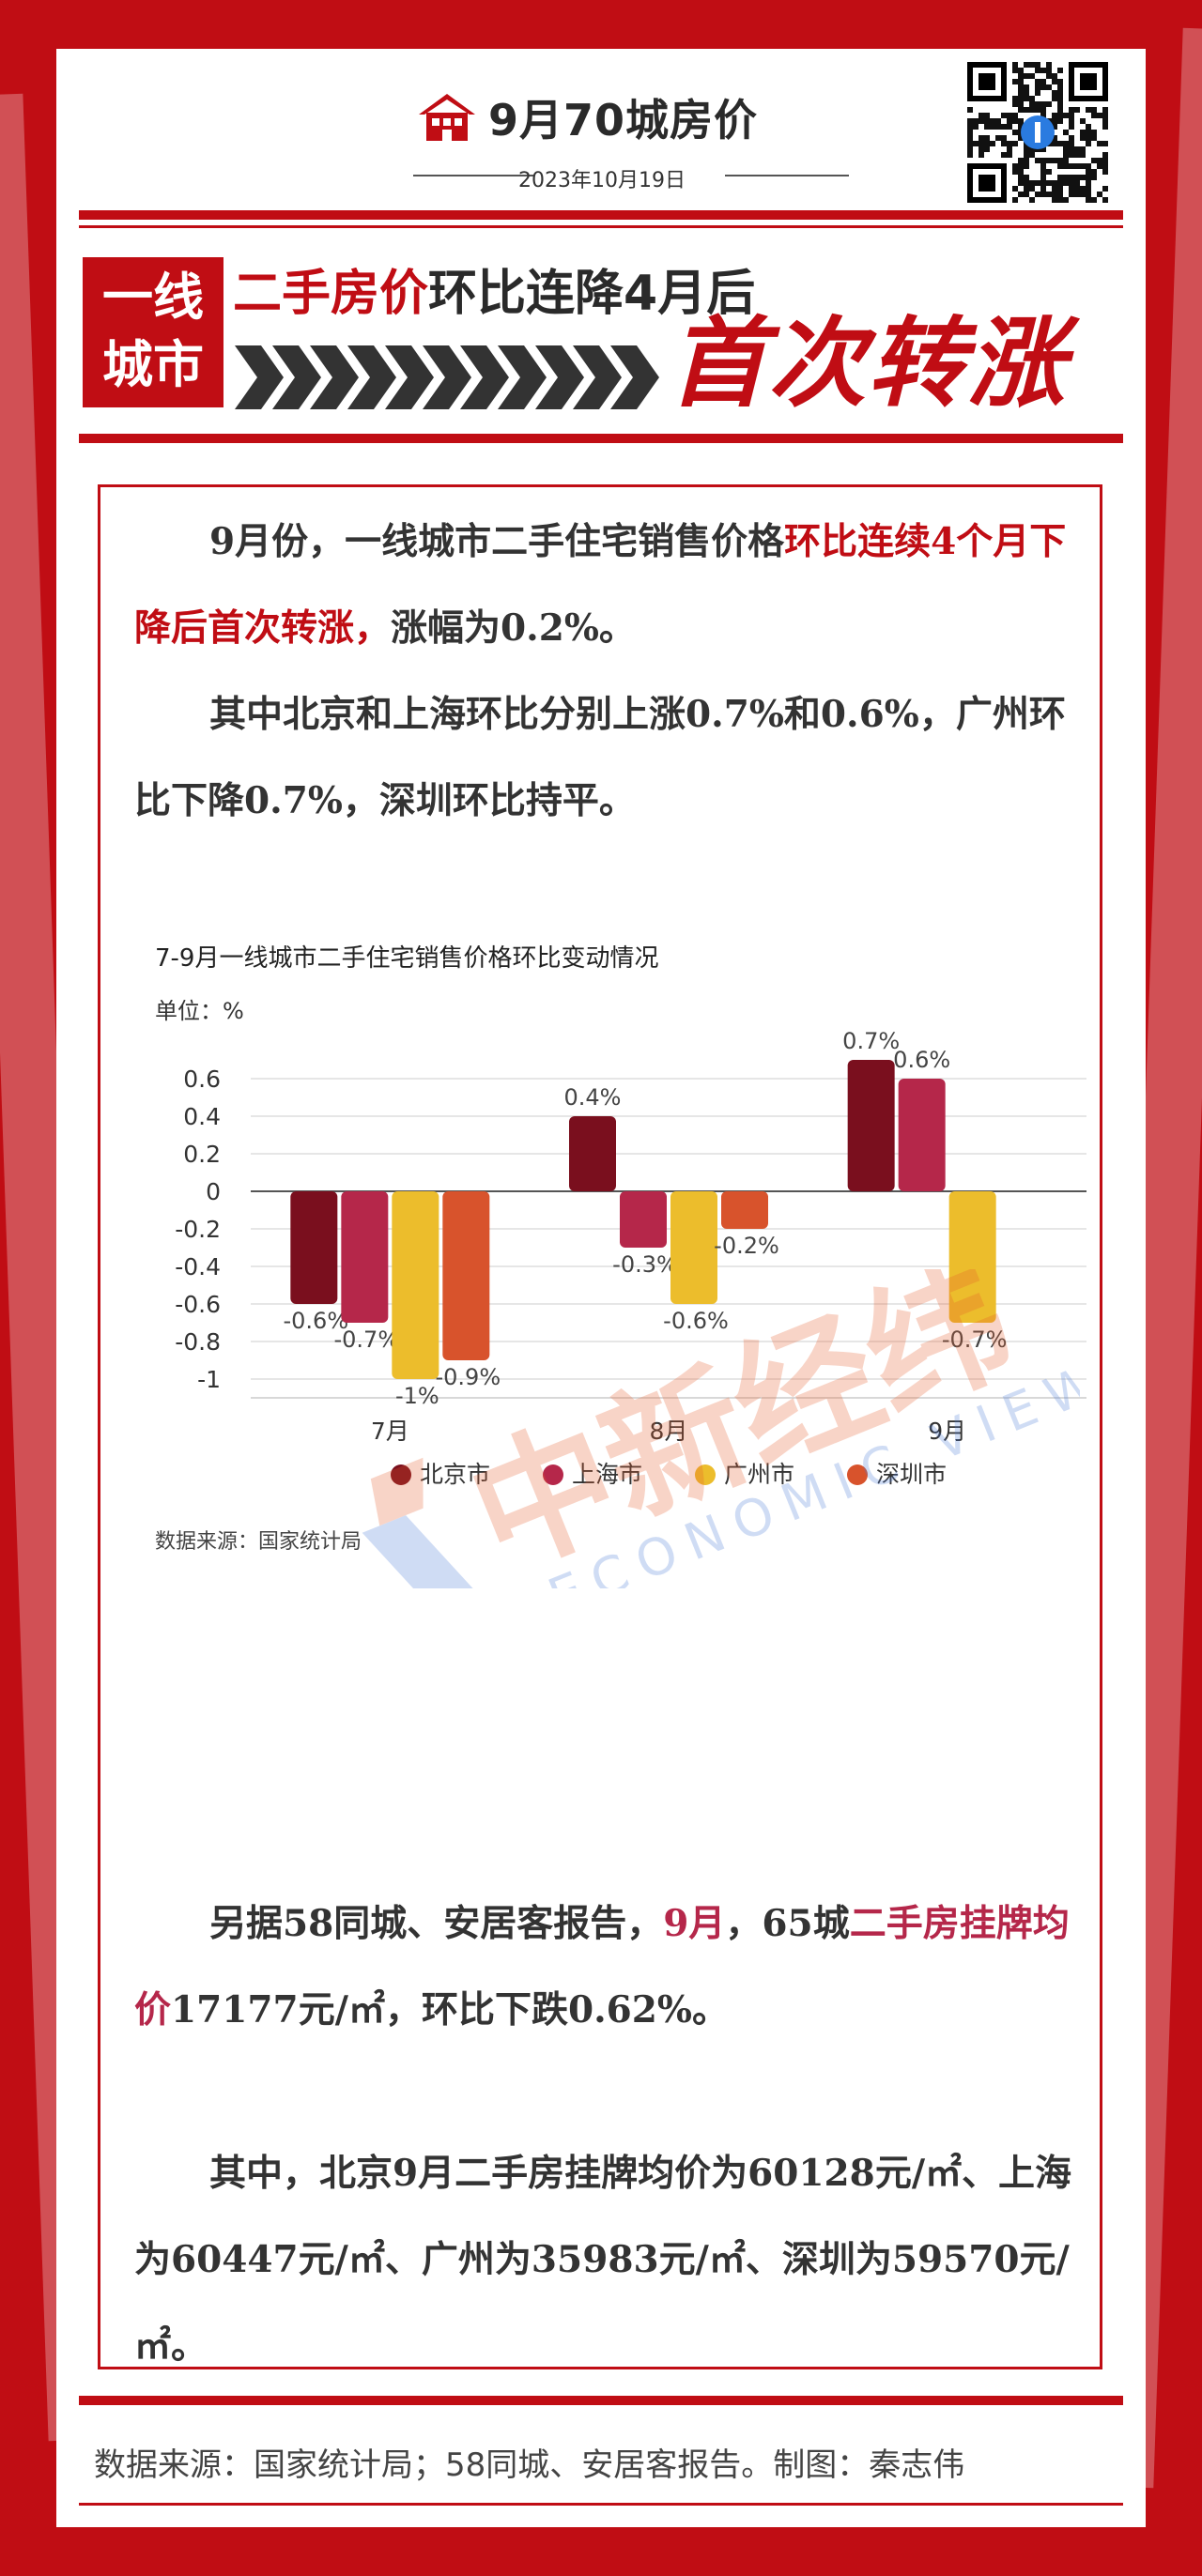 The image size is (1202, 2576). Describe the element at coordinates (529, 2465) in the screenshot. I see `footer-credit: 数据来源：国家统计局；58同城、安居客报告。制图：秦志伟` at that location.